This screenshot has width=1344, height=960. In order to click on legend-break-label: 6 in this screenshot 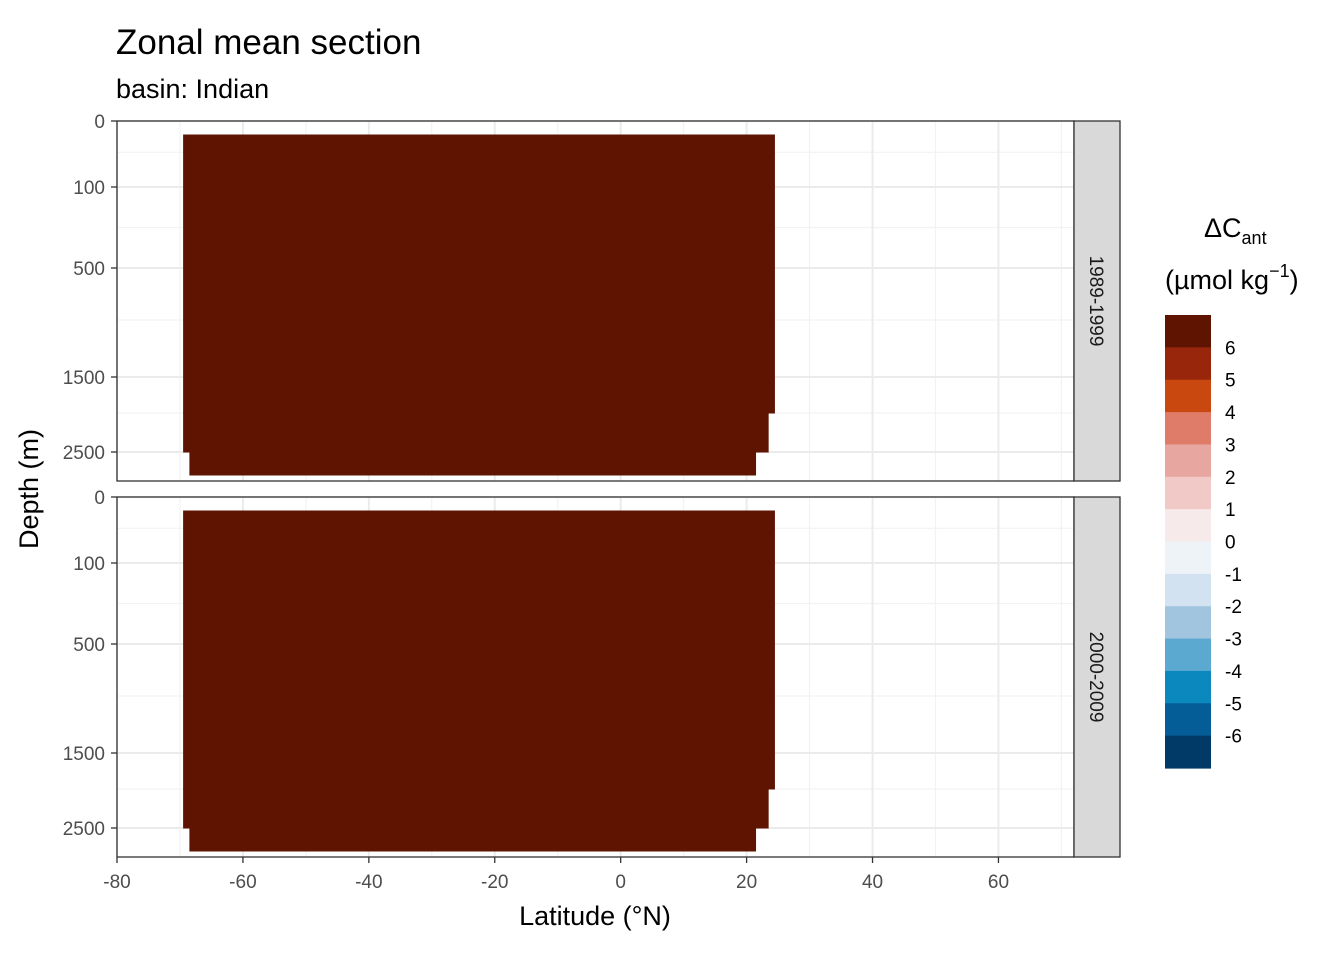, I will do `click(1230, 348)`.